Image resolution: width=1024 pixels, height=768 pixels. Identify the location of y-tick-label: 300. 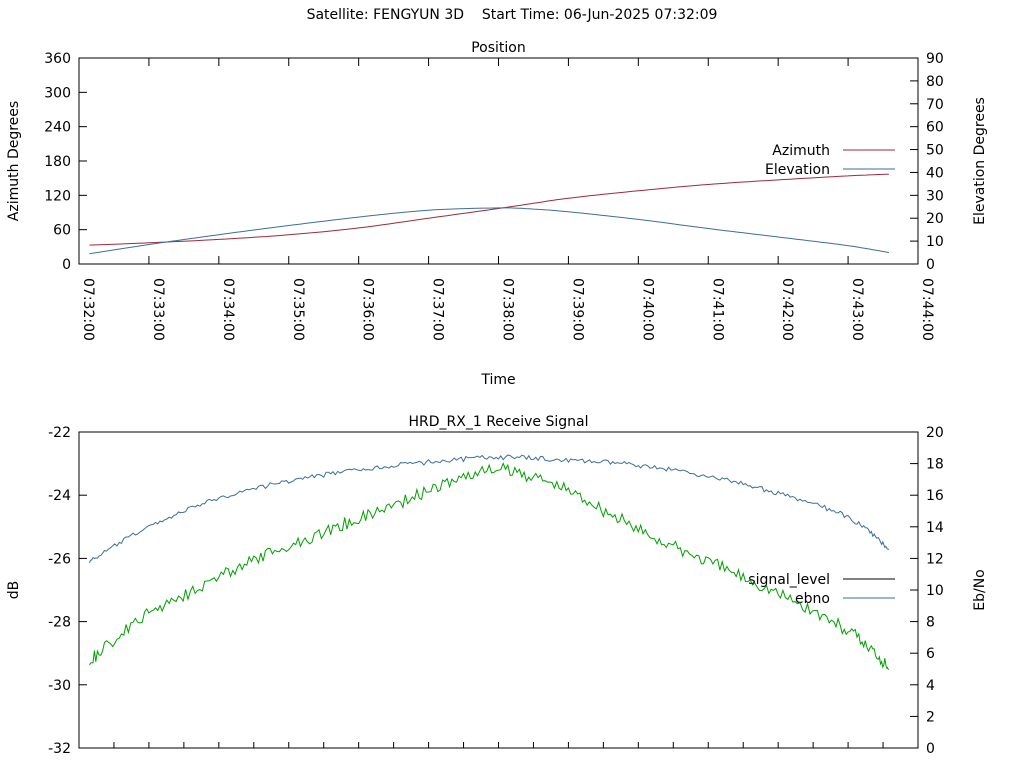
(57, 93).